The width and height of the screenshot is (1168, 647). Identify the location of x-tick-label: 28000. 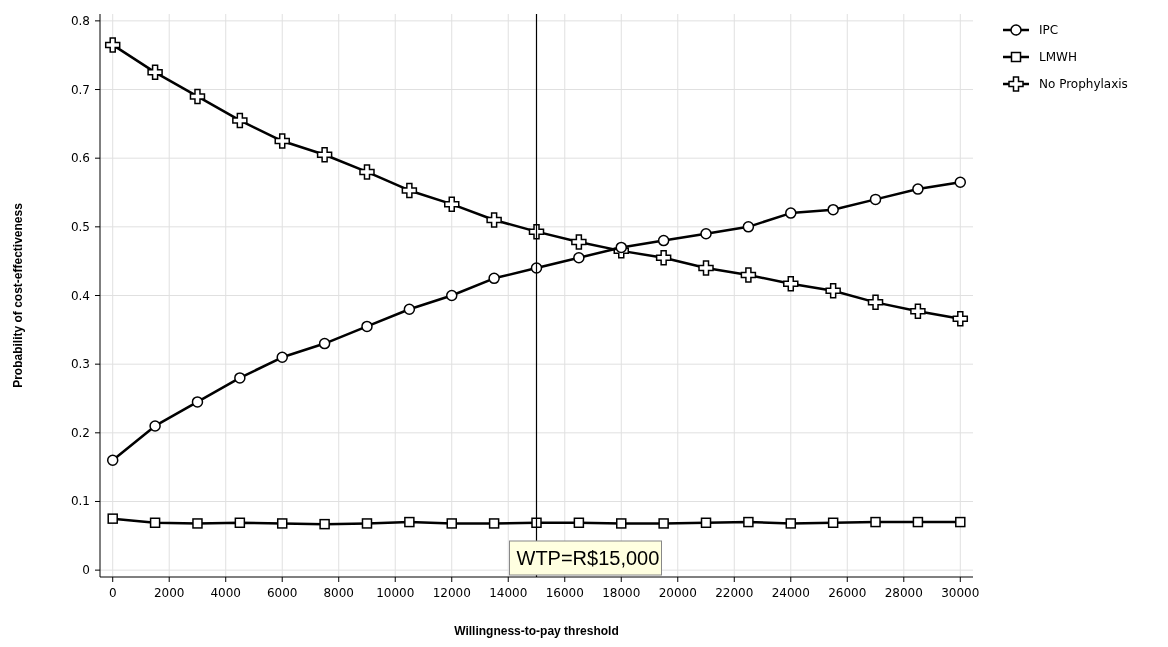
(903, 593).